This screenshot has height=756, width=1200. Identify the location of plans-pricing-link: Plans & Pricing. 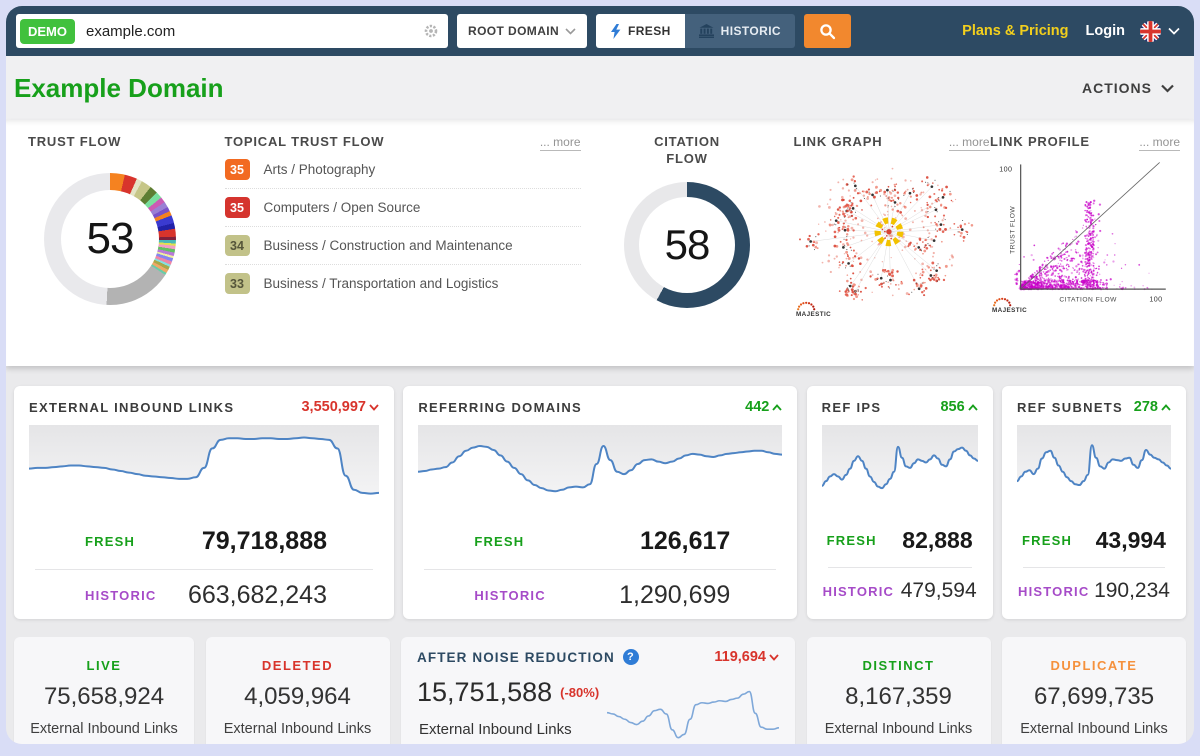
(1015, 31).